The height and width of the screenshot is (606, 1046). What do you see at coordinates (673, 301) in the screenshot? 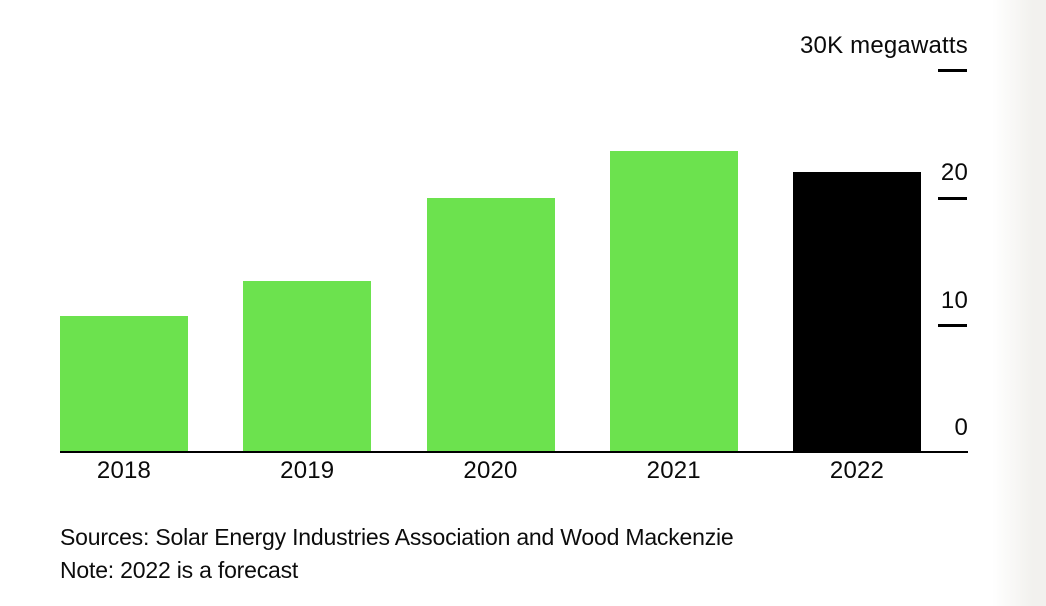
I see `bar-2021` at bounding box center [673, 301].